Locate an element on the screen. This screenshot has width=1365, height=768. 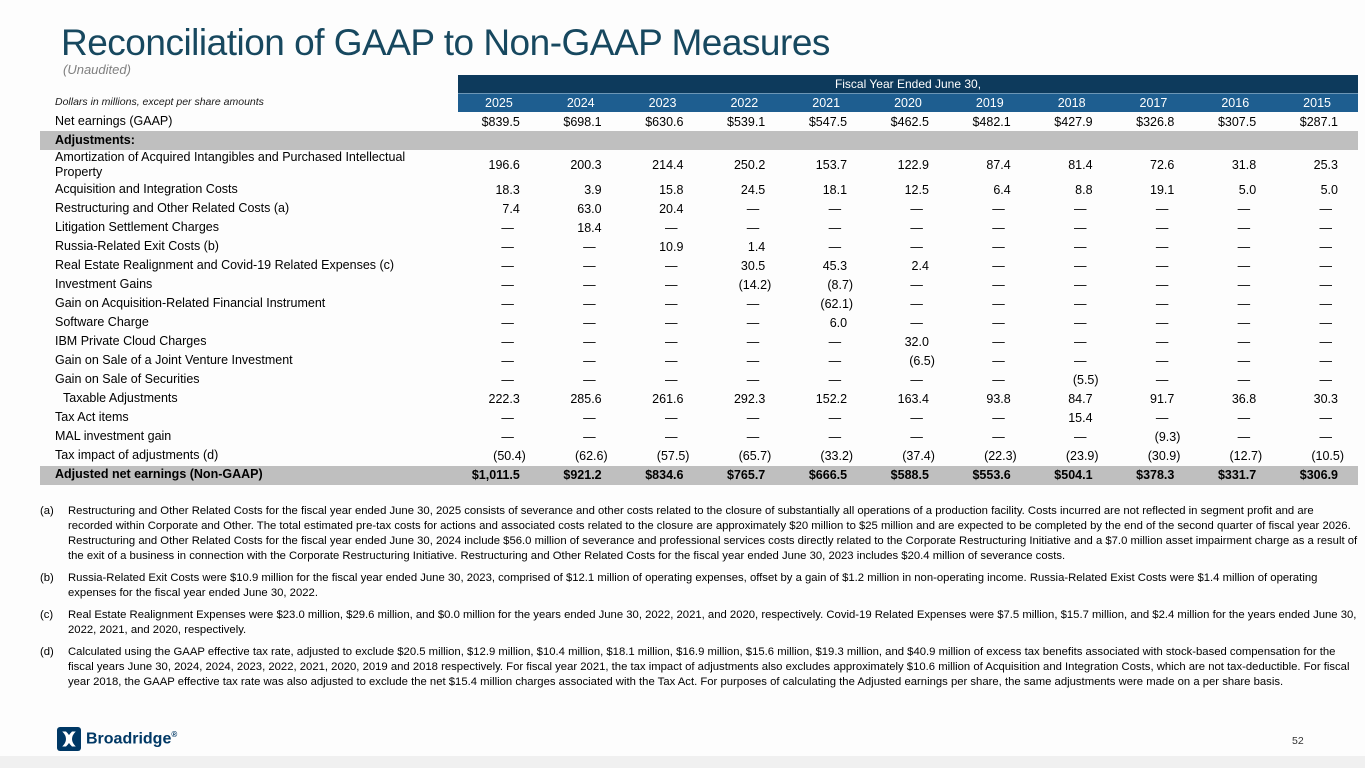
row-label: Adjustments: is located at coordinates (95, 139).